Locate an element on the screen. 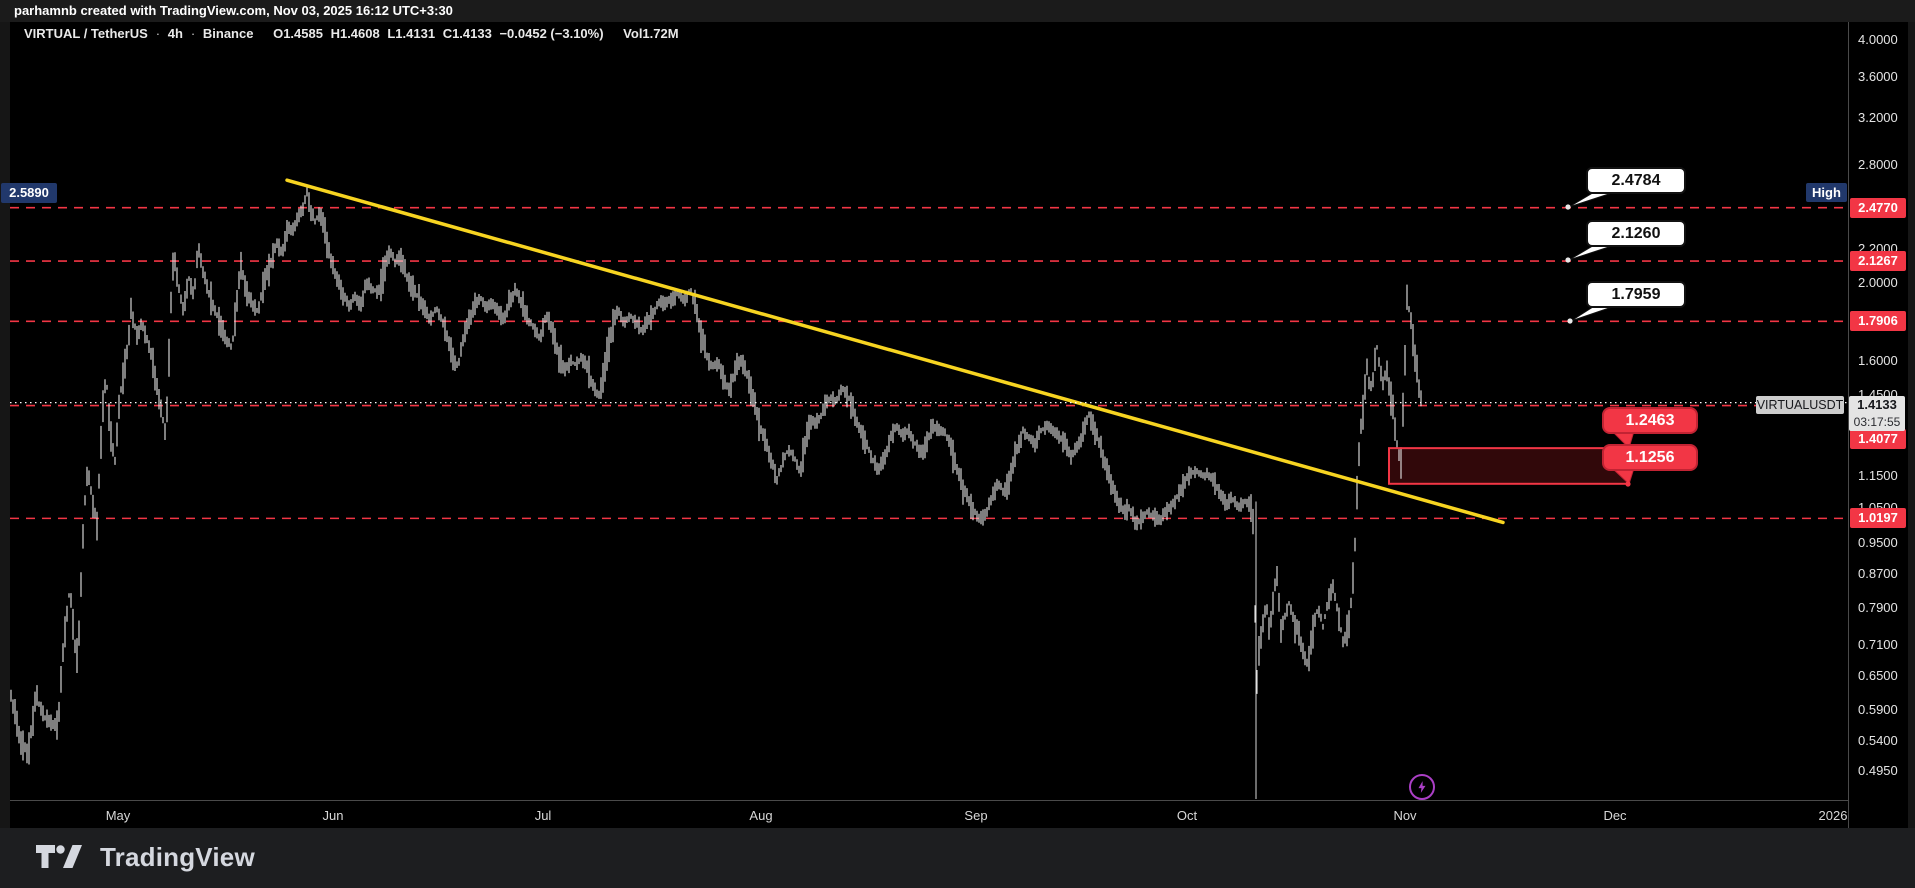 This screenshot has width=1915, height=888. month-label-Sep: Sep is located at coordinates (976, 815).